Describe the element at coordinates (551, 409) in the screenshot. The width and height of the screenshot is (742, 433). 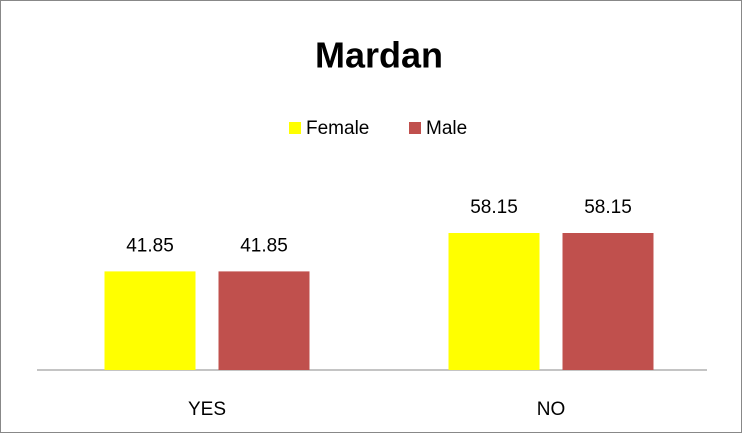
I see `x-tick-label: NO` at that location.